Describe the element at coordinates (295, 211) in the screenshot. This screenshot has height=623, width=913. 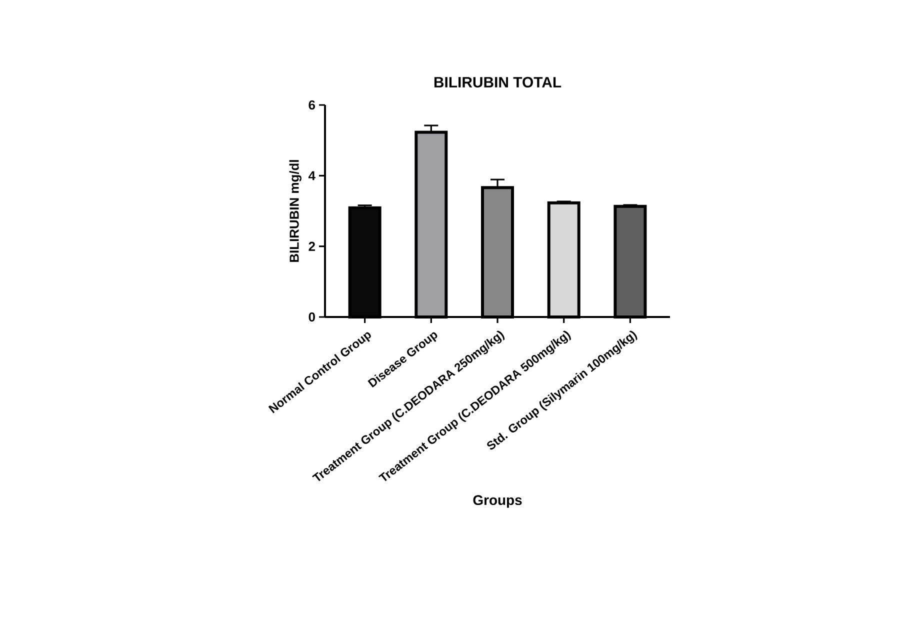
I see `y-axis-title: BILIRUBIN mg/dl` at that location.